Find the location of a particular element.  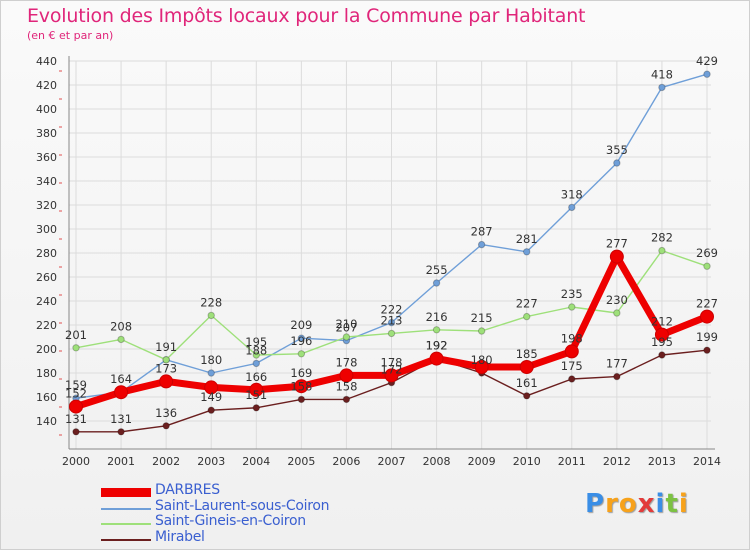

data-label: 196 is located at coordinates (301, 341).